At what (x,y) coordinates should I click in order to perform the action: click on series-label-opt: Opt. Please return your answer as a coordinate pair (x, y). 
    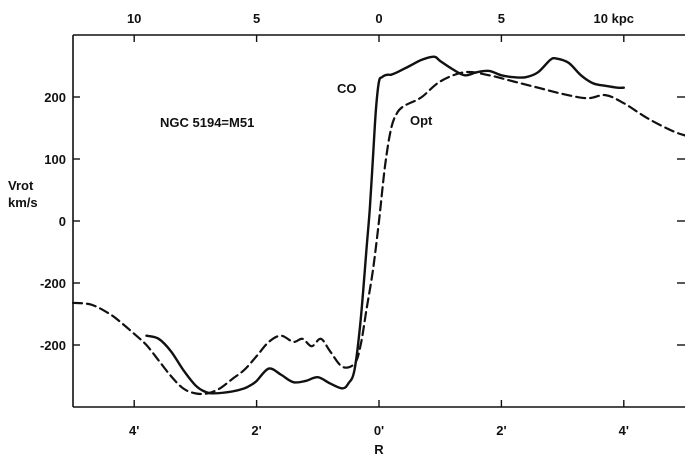
    Looking at the image, I should click on (421, 120).